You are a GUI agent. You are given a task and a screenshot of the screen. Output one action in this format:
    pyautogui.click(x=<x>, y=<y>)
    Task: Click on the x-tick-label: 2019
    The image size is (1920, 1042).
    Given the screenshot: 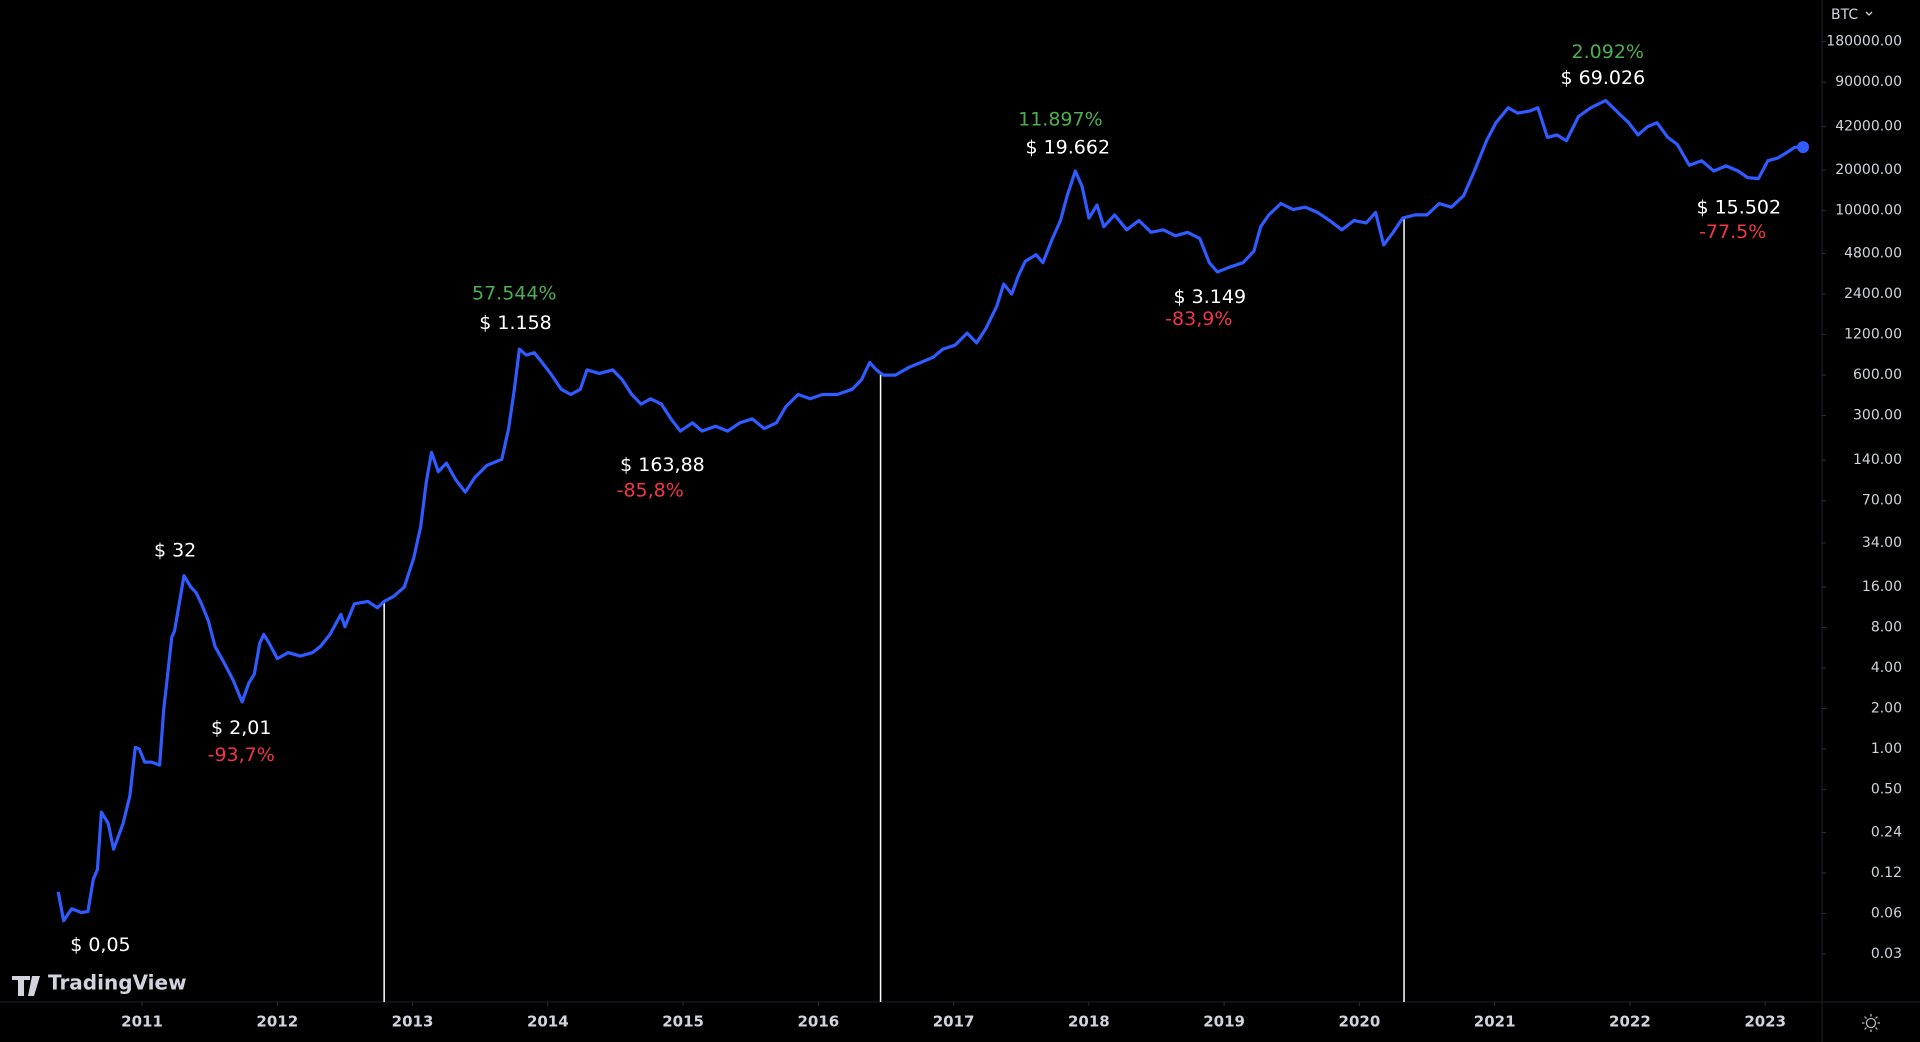 What is the action you would take?
    pyautogui.click(x=1224, y=1022)
    